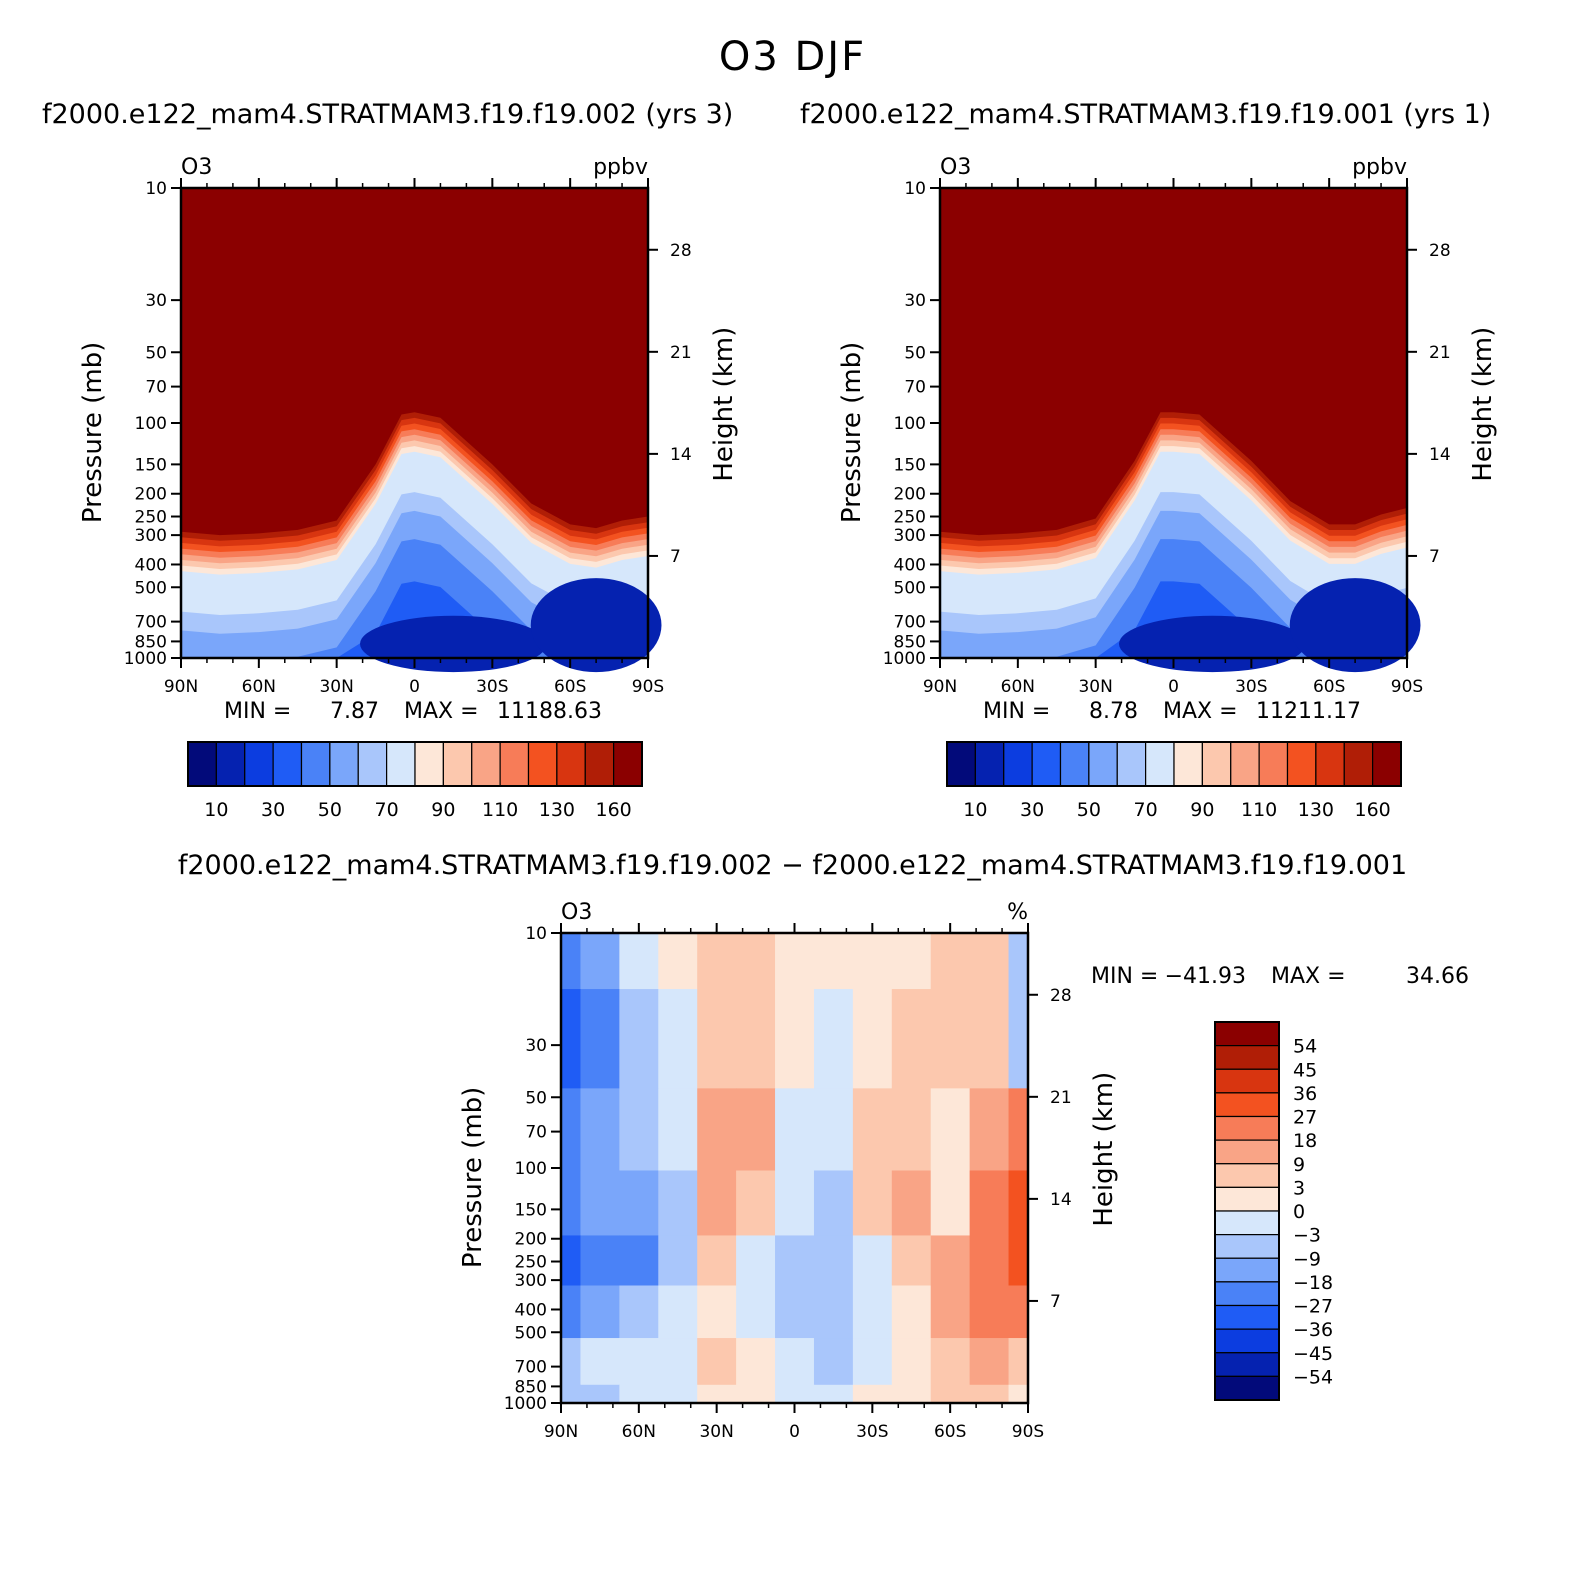  I want to click on colorbar-label: 9, so click(1299, 1165).